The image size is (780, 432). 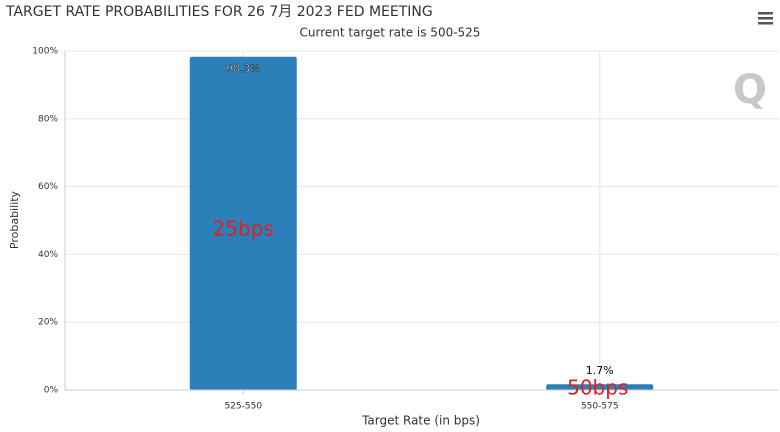 What do you see at coordinates (243, 407) in the screenshot?
I see `x-tick-label: 525-550` at bounding box center [243, 407].